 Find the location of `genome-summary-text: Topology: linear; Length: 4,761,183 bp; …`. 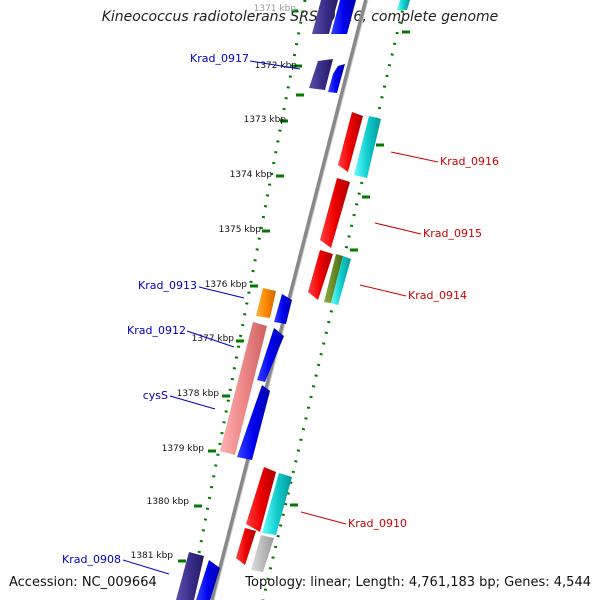

genome-summary-text: Topology: linear; Length: 4,761,183 bp; … is located at coordinates (418, 582).